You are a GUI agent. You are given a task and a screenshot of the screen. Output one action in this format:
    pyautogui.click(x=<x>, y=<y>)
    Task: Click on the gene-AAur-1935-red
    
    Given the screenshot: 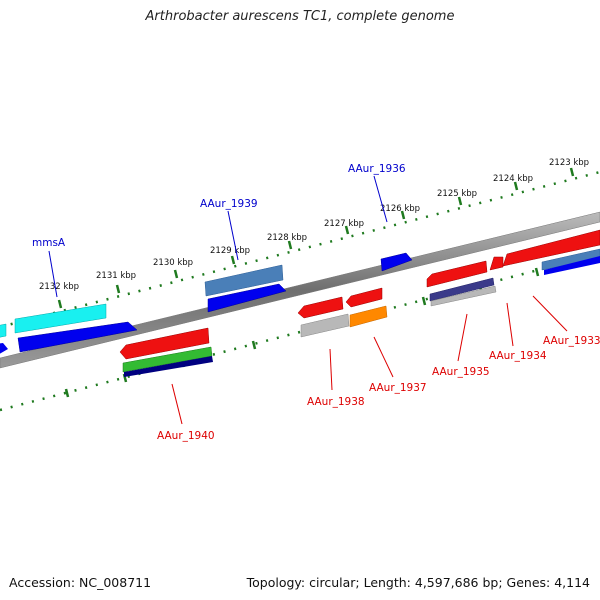 What is the action you would take?
    pyautogui.click(x=457, y=274)
    